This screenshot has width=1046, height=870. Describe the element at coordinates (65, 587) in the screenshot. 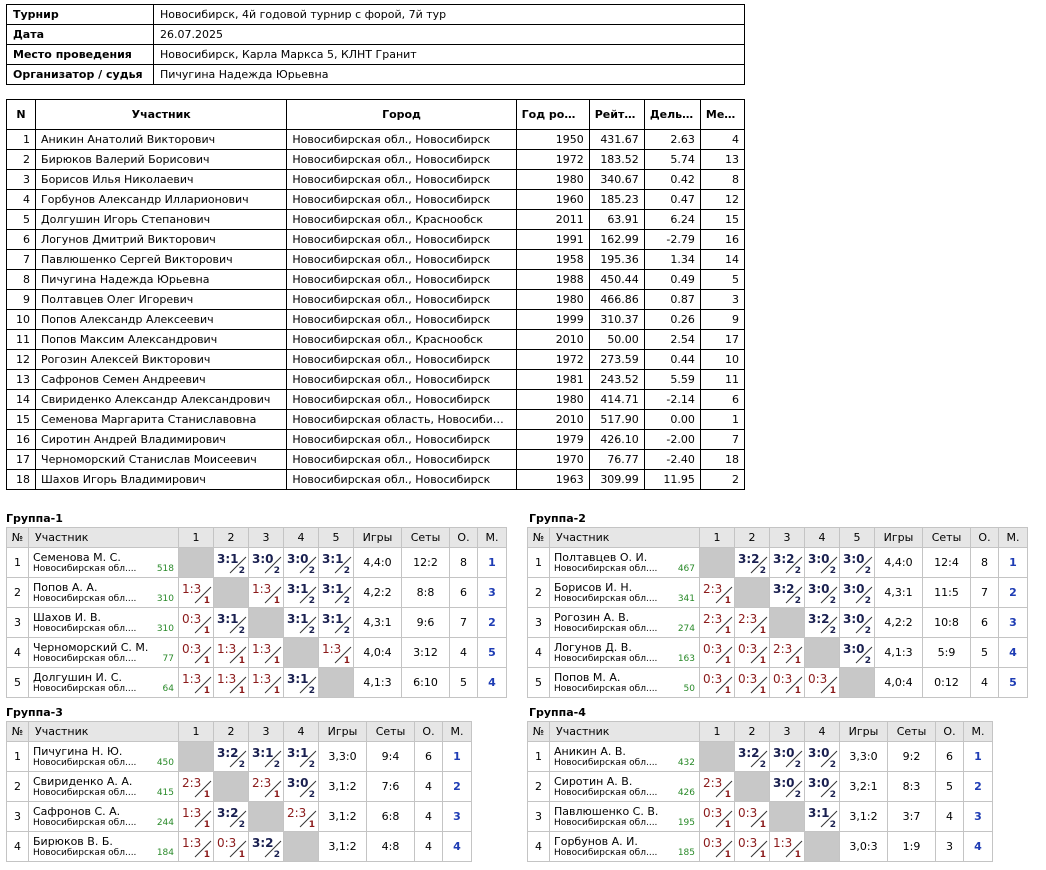

I see `player-name: Попов А. А.` at that location.